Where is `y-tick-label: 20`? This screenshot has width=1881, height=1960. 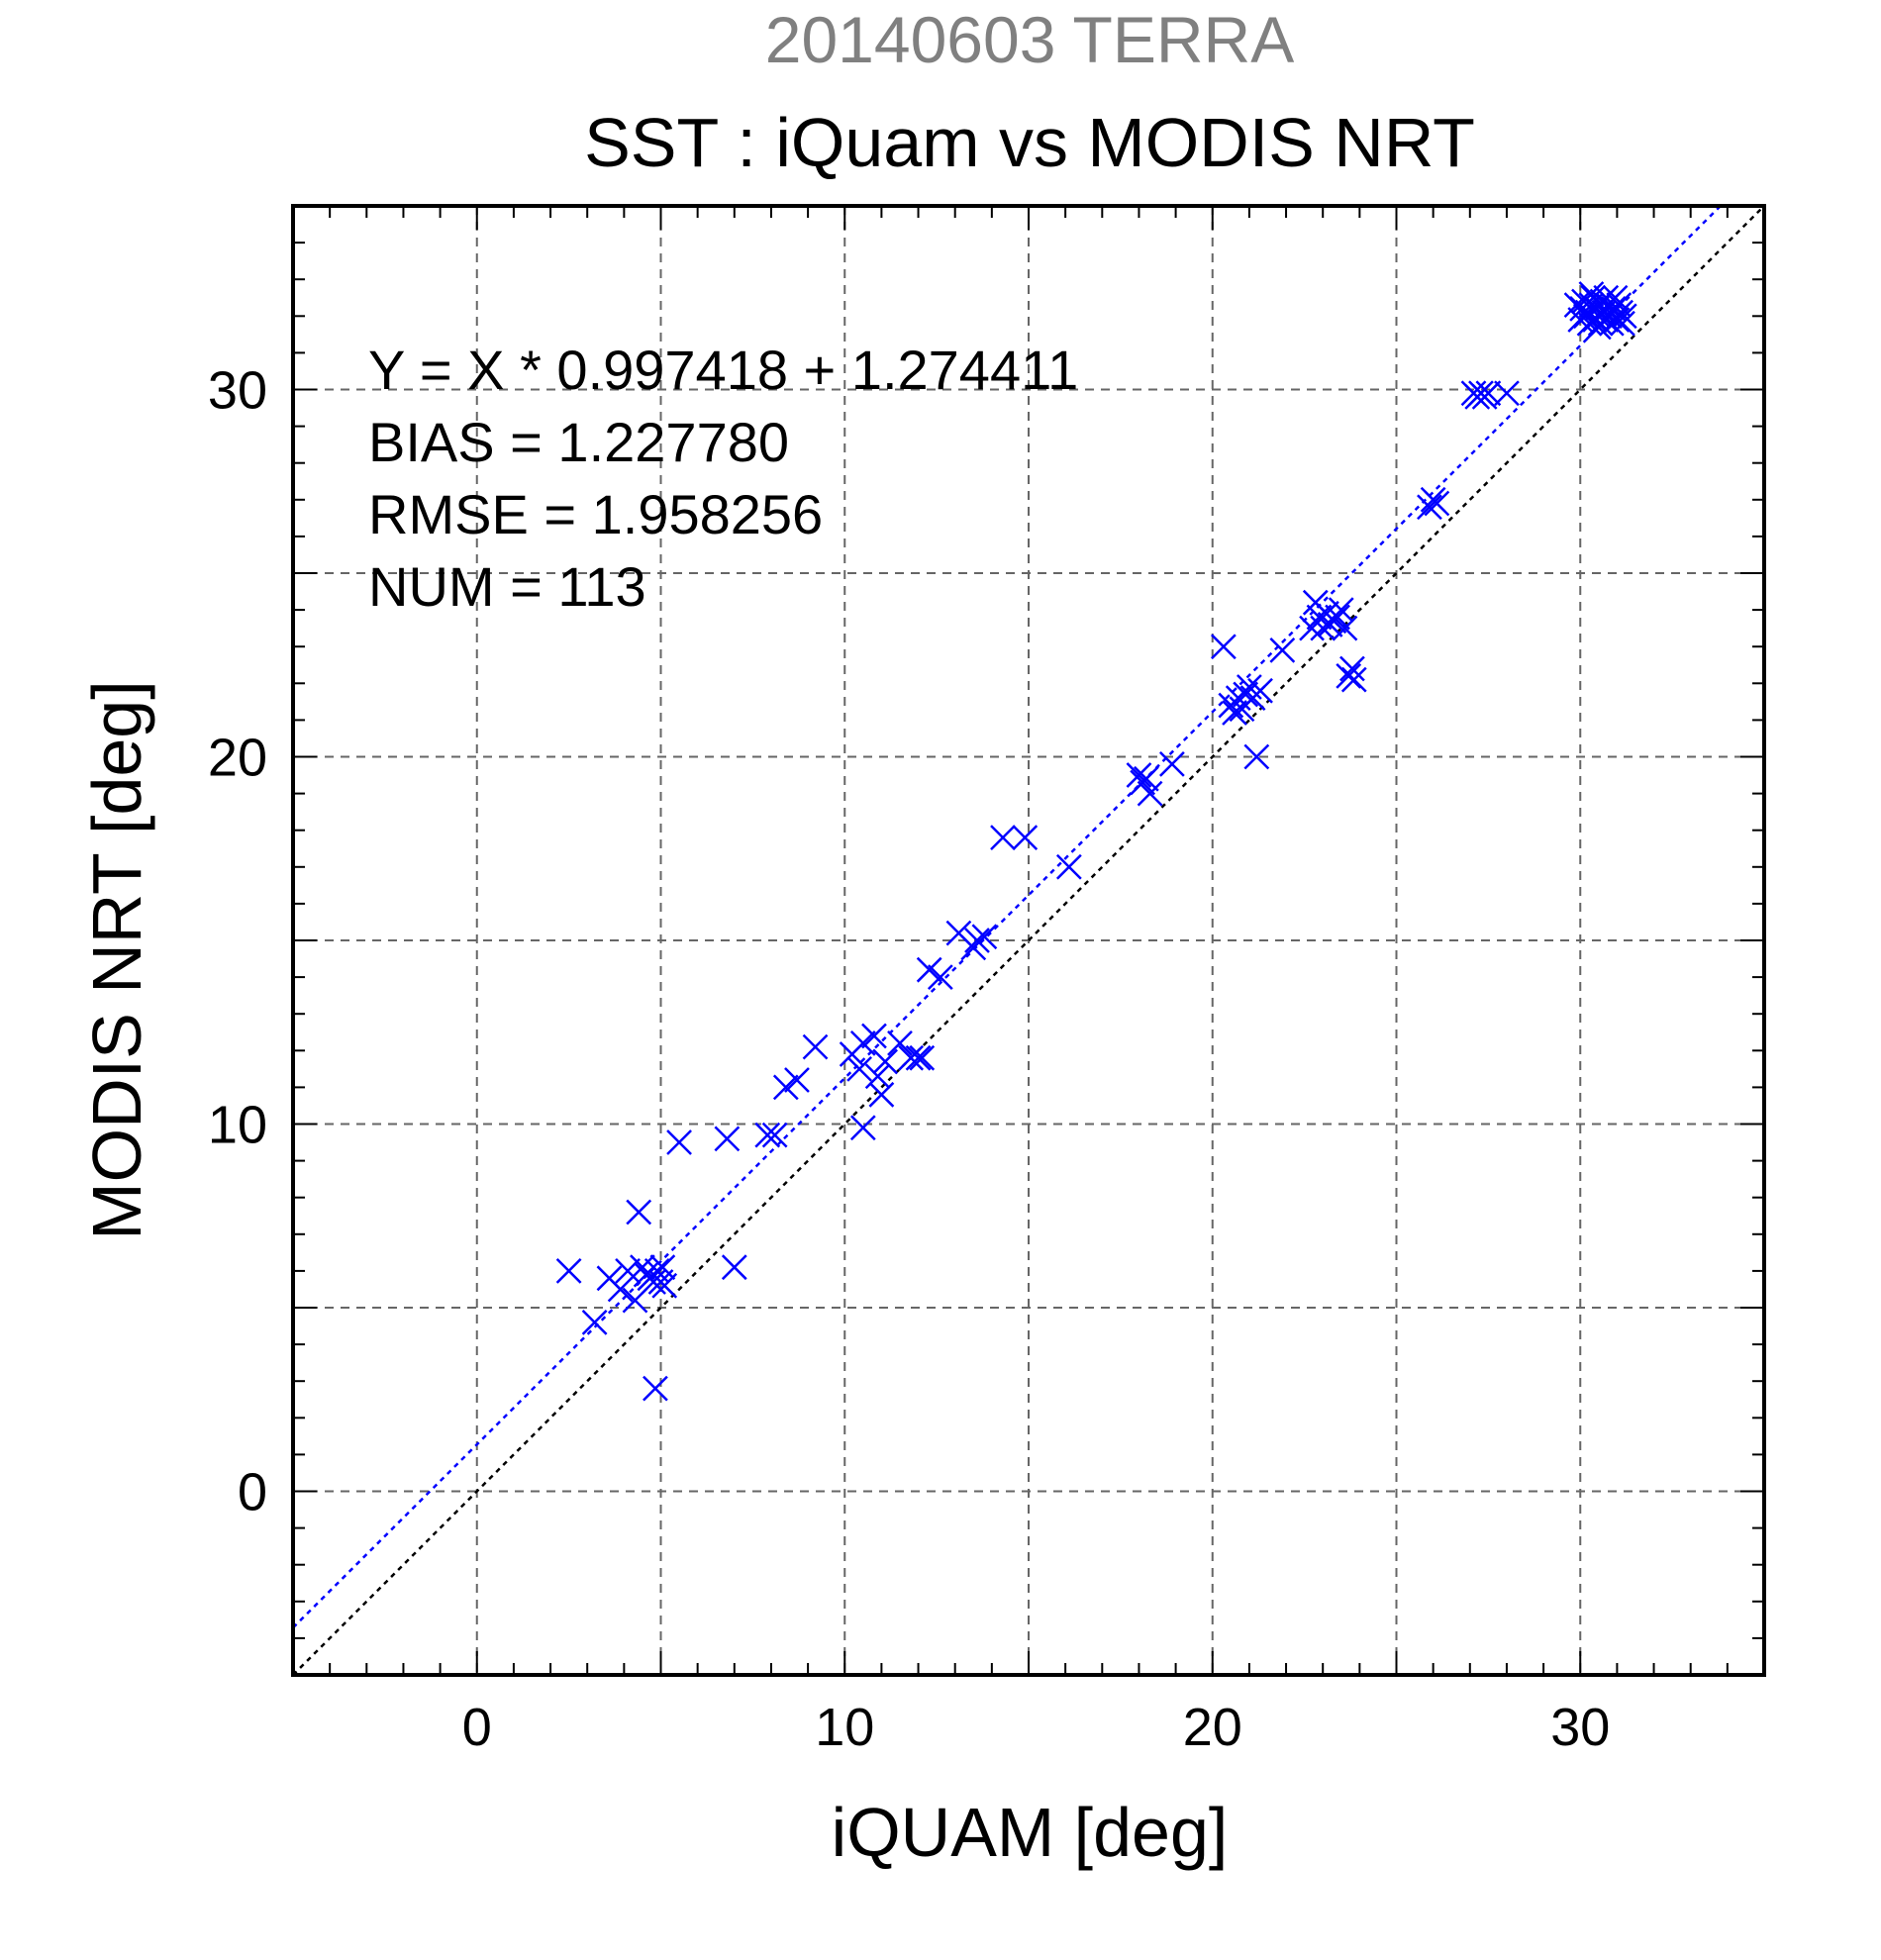
y-tick-label: 20 is located at coordinates (238, 758).